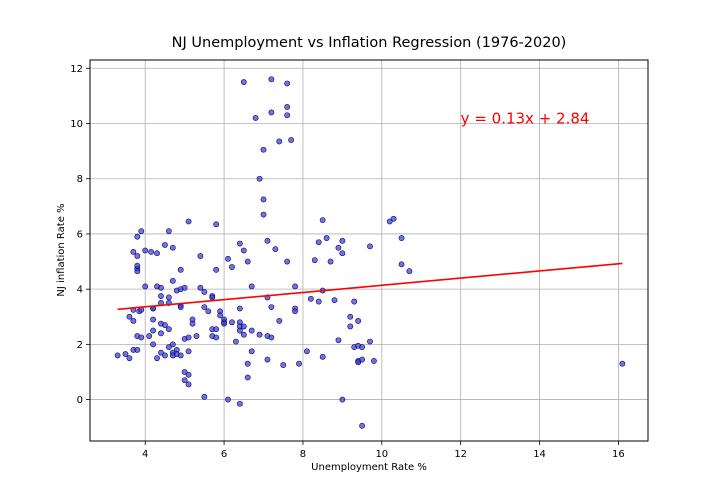 The height and width of the screenshot is (504, 720). Describe the element at coordinates (525, 119) in the screenshot. I see `regression-equation: y = 0.13x + 2.84` at that location.